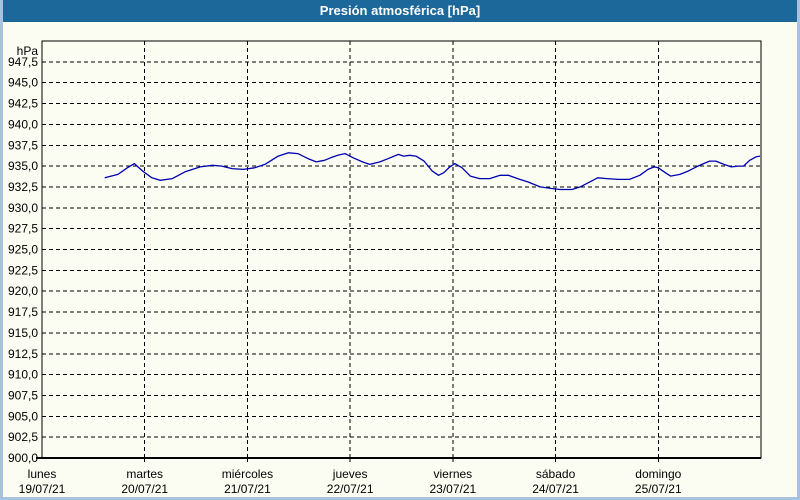  I want to click on y-tick-label: 912,5, so click(23, 354).